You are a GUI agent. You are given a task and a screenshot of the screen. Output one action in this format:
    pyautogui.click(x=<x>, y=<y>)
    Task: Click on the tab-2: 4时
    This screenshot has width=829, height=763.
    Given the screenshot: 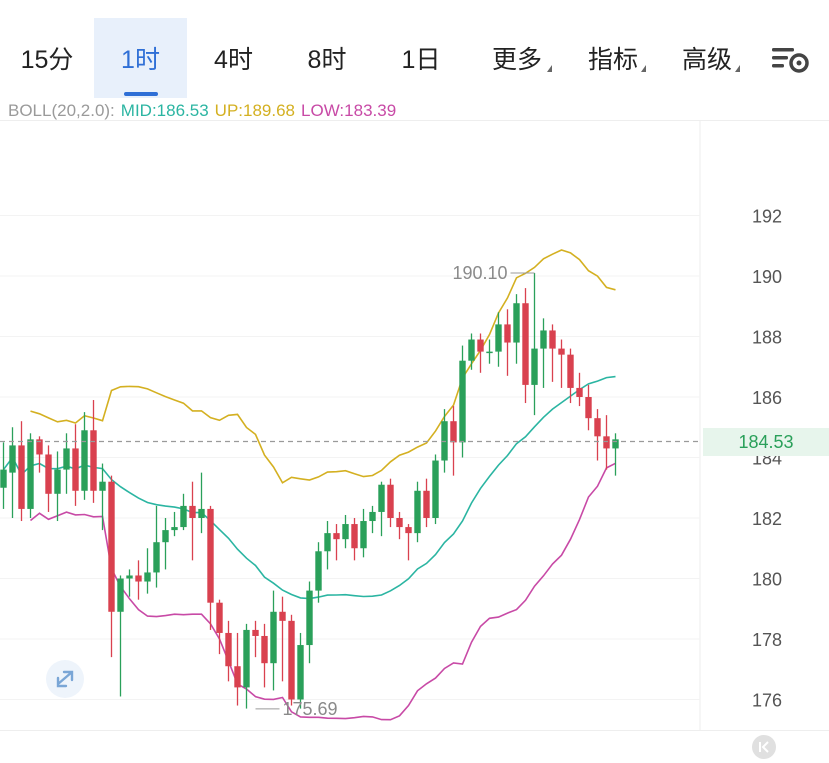 What is the action you would take?
    pyautogui.click(x=233, y=58)
    